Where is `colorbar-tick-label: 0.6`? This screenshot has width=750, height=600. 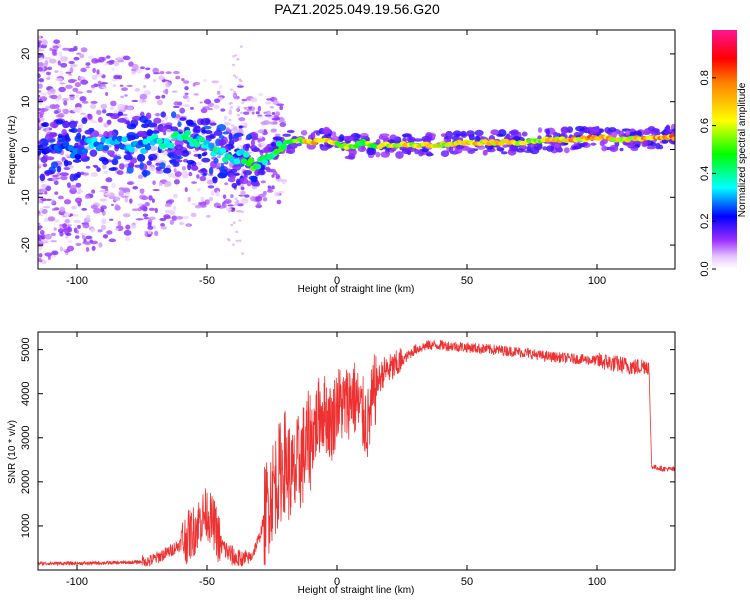 colorbar-tick-label: 0.6 is located at coordinates (705, 125).